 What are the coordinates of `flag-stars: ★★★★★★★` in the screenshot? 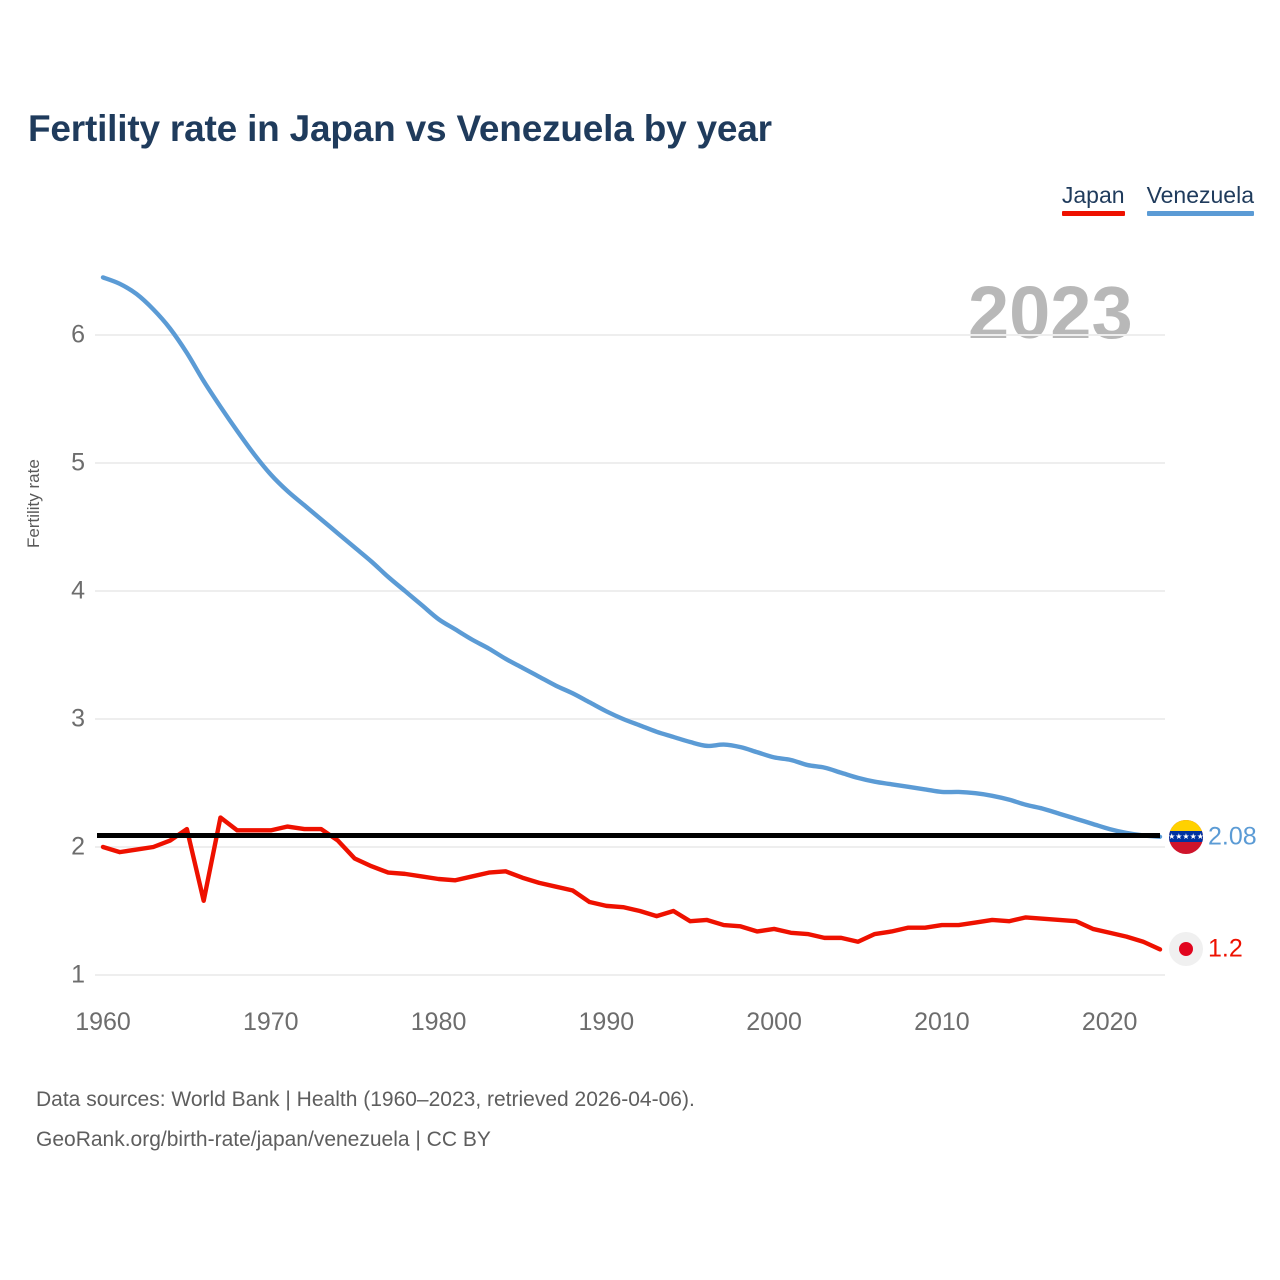 It's located at (1186, 836).